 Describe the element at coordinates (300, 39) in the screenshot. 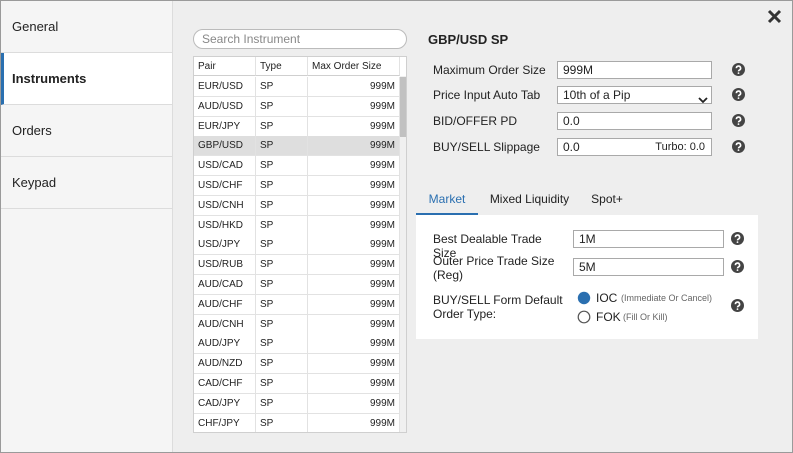

I see `search-input: Search Instrument` at that location.